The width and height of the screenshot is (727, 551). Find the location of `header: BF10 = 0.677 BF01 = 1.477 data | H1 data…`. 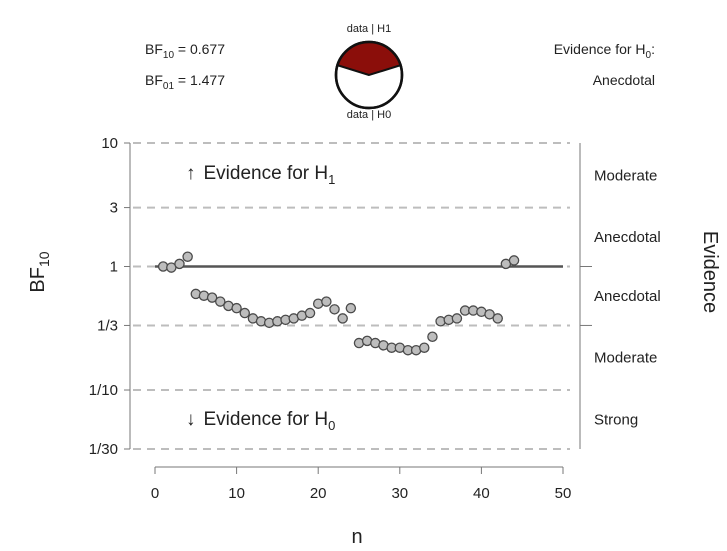

header: BF10 = 0.677 BF01 = 1.477 data | H1 data… is located at coordinates (400, 72).